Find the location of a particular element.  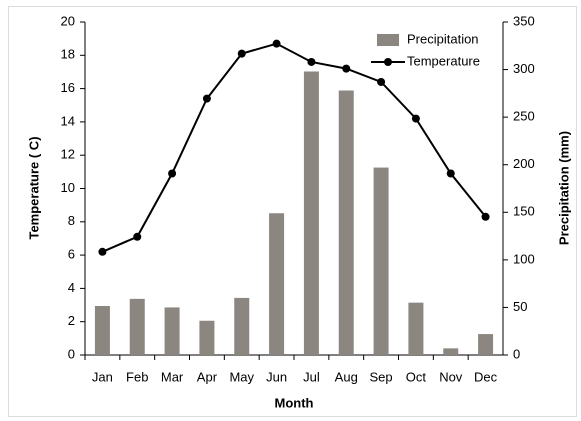

x-tick-label: Jan is located at coordinates (102, 376).